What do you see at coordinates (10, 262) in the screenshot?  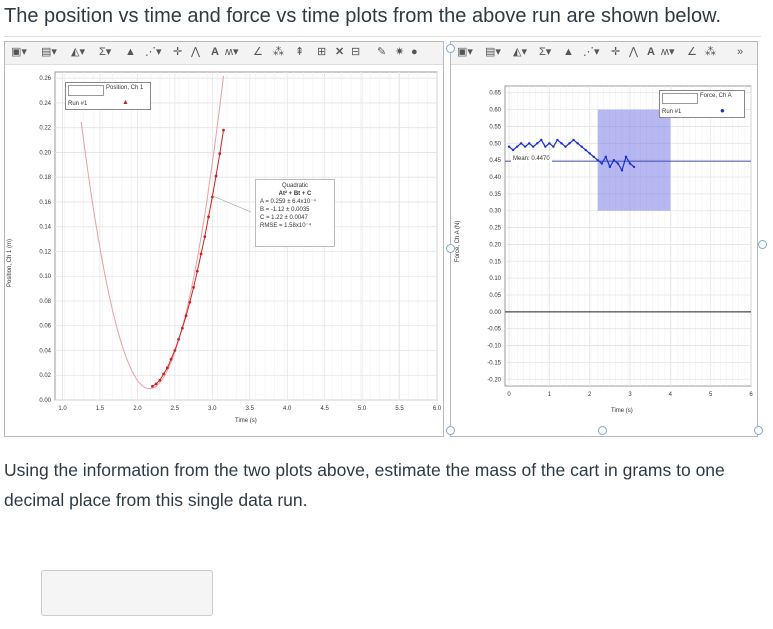 I see `position-ylabel: Position, Ch 1 (m)` at bounding box center [10, 262].